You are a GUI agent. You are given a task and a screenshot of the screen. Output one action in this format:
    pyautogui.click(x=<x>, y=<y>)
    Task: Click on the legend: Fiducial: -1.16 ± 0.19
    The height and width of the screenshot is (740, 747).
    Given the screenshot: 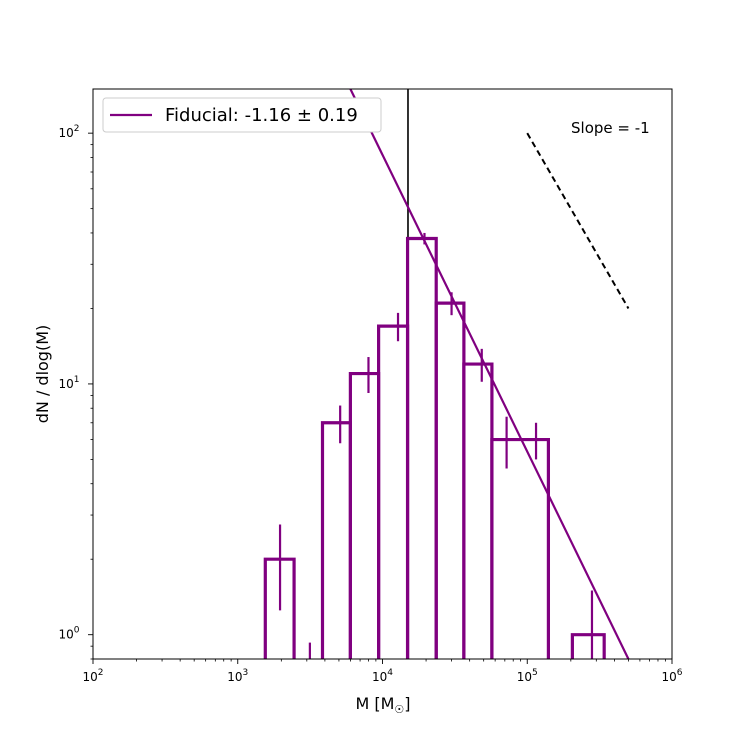 What is the action you would take?
    pyautogui.click(x=242, y=115)
    